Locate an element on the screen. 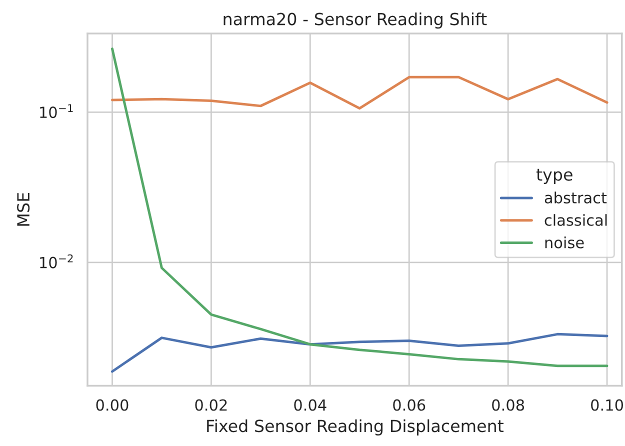 The height and width of the screenshot is (446, 625). x-tick-label: 0.00 is located at coordinates (112, 405).